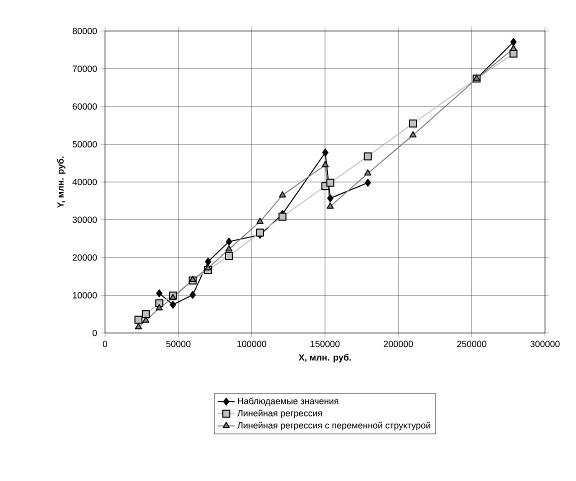  What do you see at coordinates (333, 426) in the screenshot?
I see `legend-label: Линейная регрессия с переменной структурой` at bounding box center [333, 426].